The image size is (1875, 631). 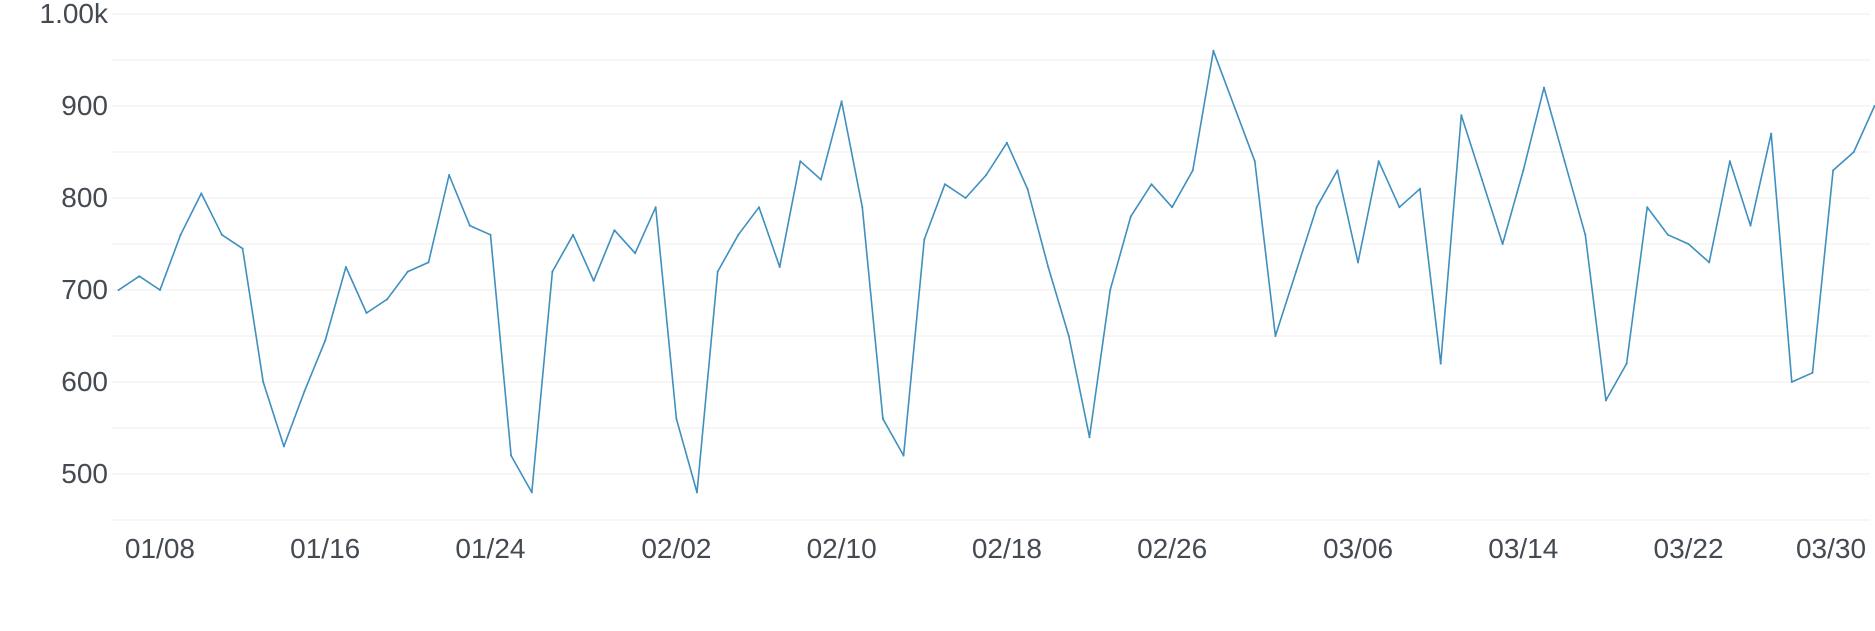 I want to click on x-tick-label: 02/02, so click(x=676, y=548).